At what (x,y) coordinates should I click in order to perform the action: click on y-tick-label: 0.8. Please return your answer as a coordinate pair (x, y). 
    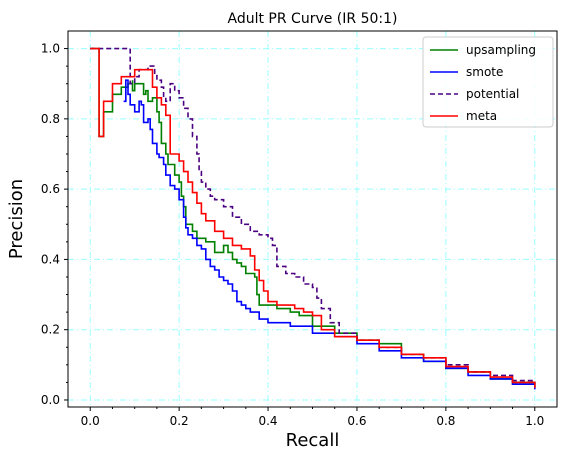
    Looking at the image, I should click on (50, 119).